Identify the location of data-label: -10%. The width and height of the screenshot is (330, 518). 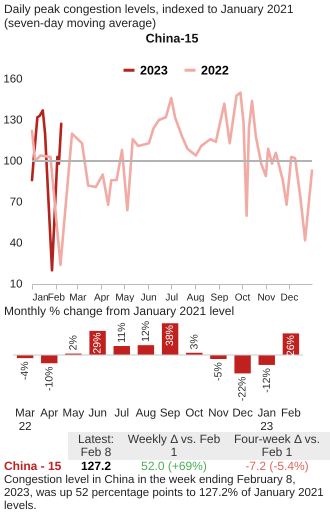
(49, 379).